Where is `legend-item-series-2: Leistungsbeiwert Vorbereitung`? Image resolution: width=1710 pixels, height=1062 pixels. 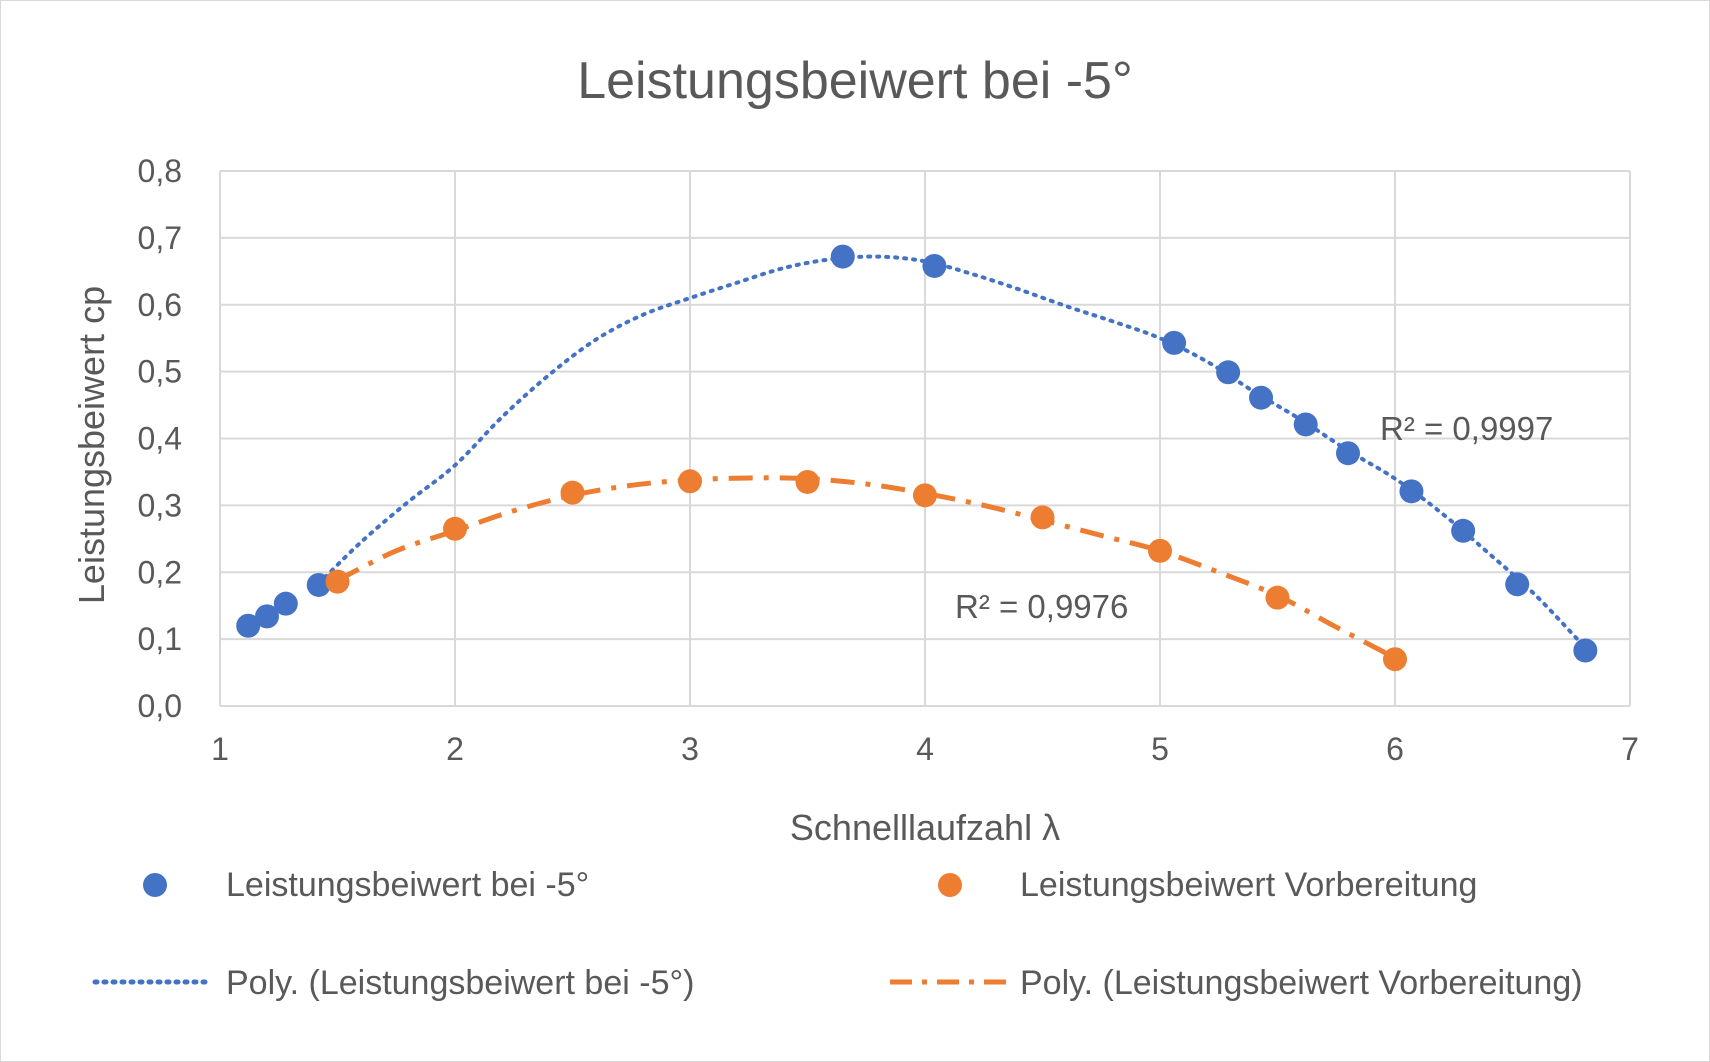
legend-item-series-2: Leistungsbeiwert Vorbereitung is located at coordinates (1207, 885).